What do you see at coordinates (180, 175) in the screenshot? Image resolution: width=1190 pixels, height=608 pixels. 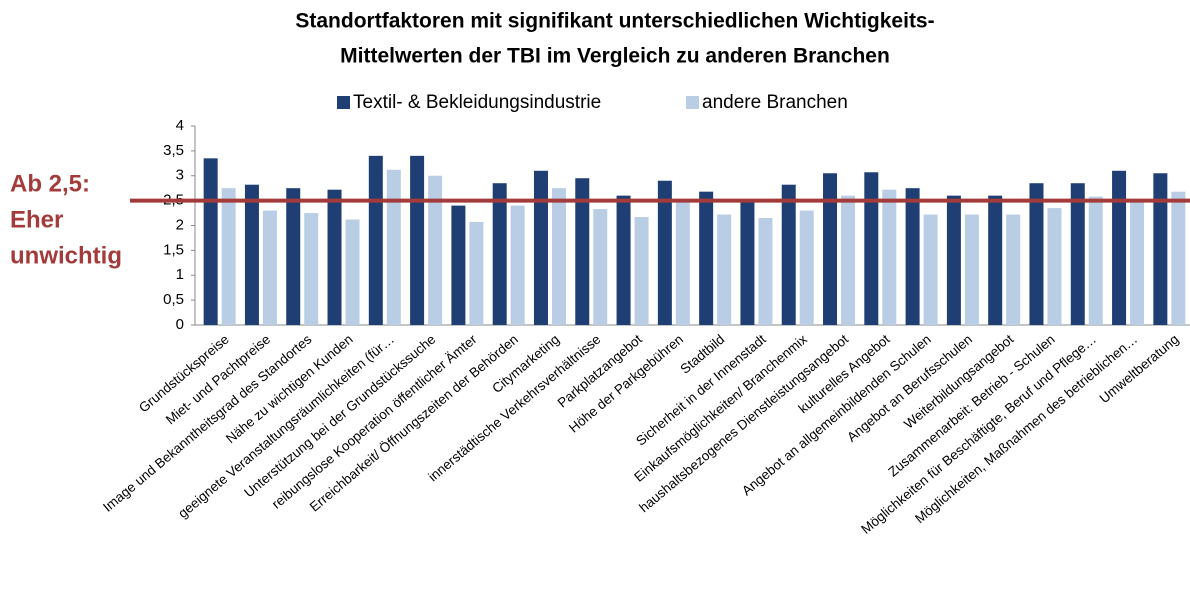 I see `y-tick-label: 3` at bounding box center [180, 175].